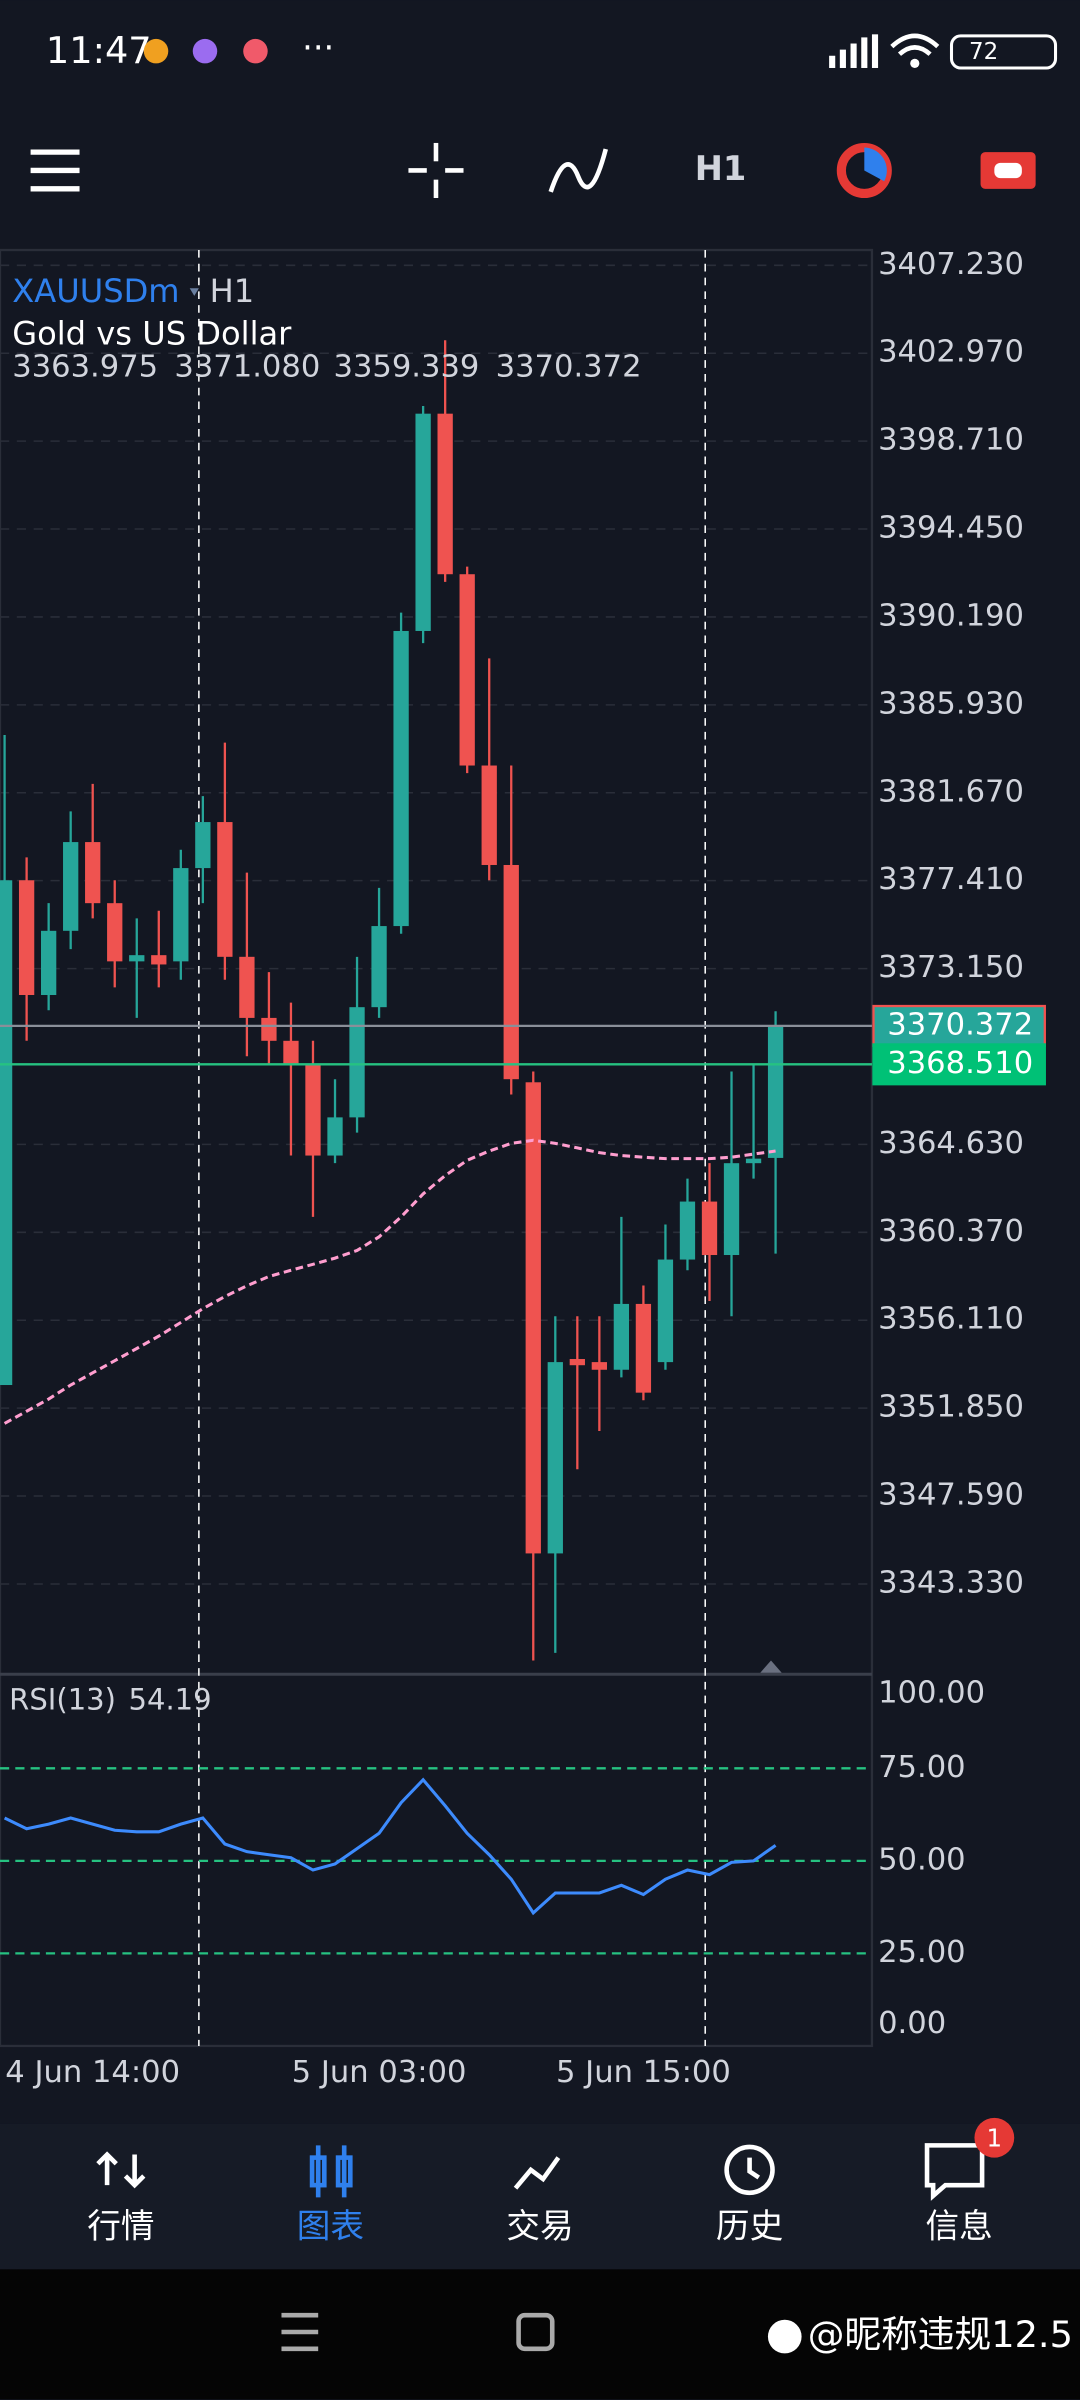 Image resolution: width=1080 pixels, height=2400 pixels. Describe the element at coordinates (940, 2334) in the screenshot. I see `watermark: @昵称违规12.5` at that location.